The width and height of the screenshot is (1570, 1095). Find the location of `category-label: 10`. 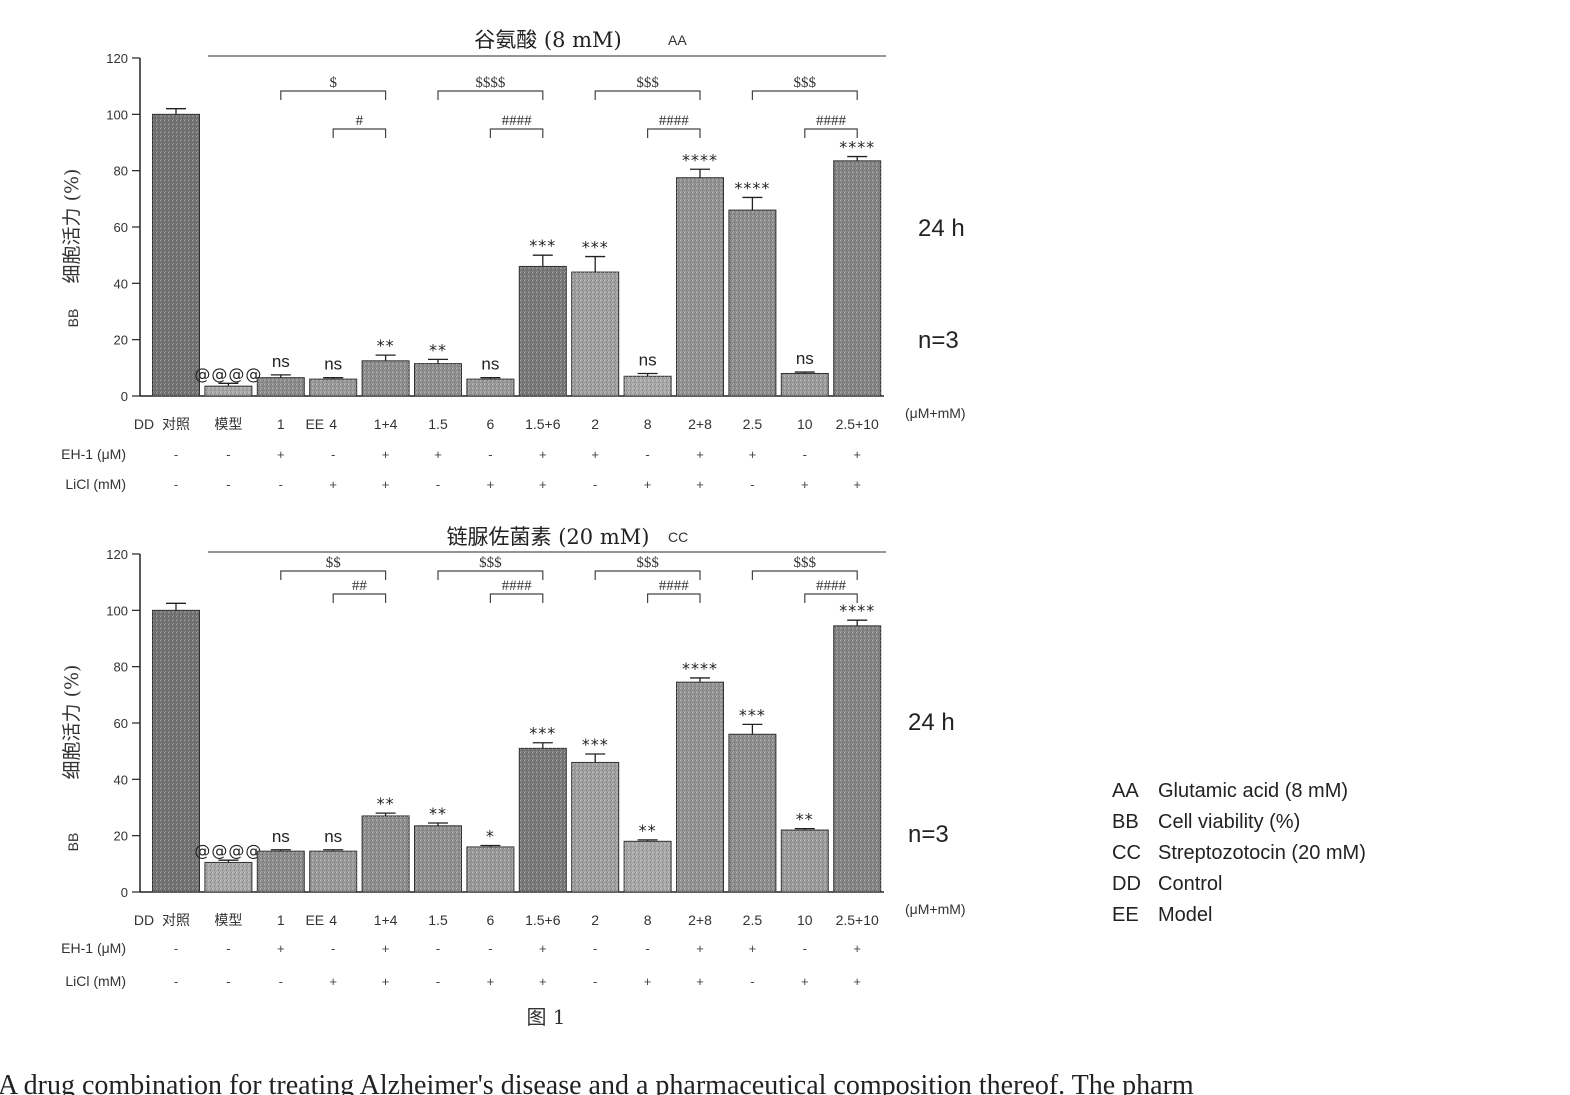

category-label: 10 is located at coordinates (805, 920).